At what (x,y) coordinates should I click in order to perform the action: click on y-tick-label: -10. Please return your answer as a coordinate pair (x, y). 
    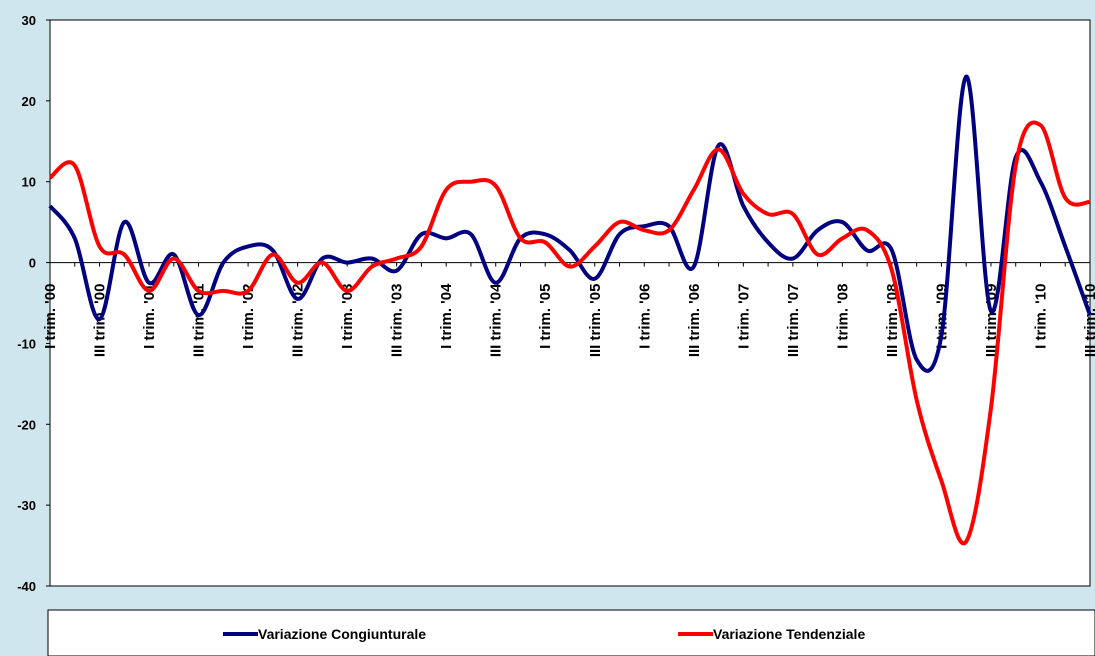
    Looking at the image, I should click on (26, 343).